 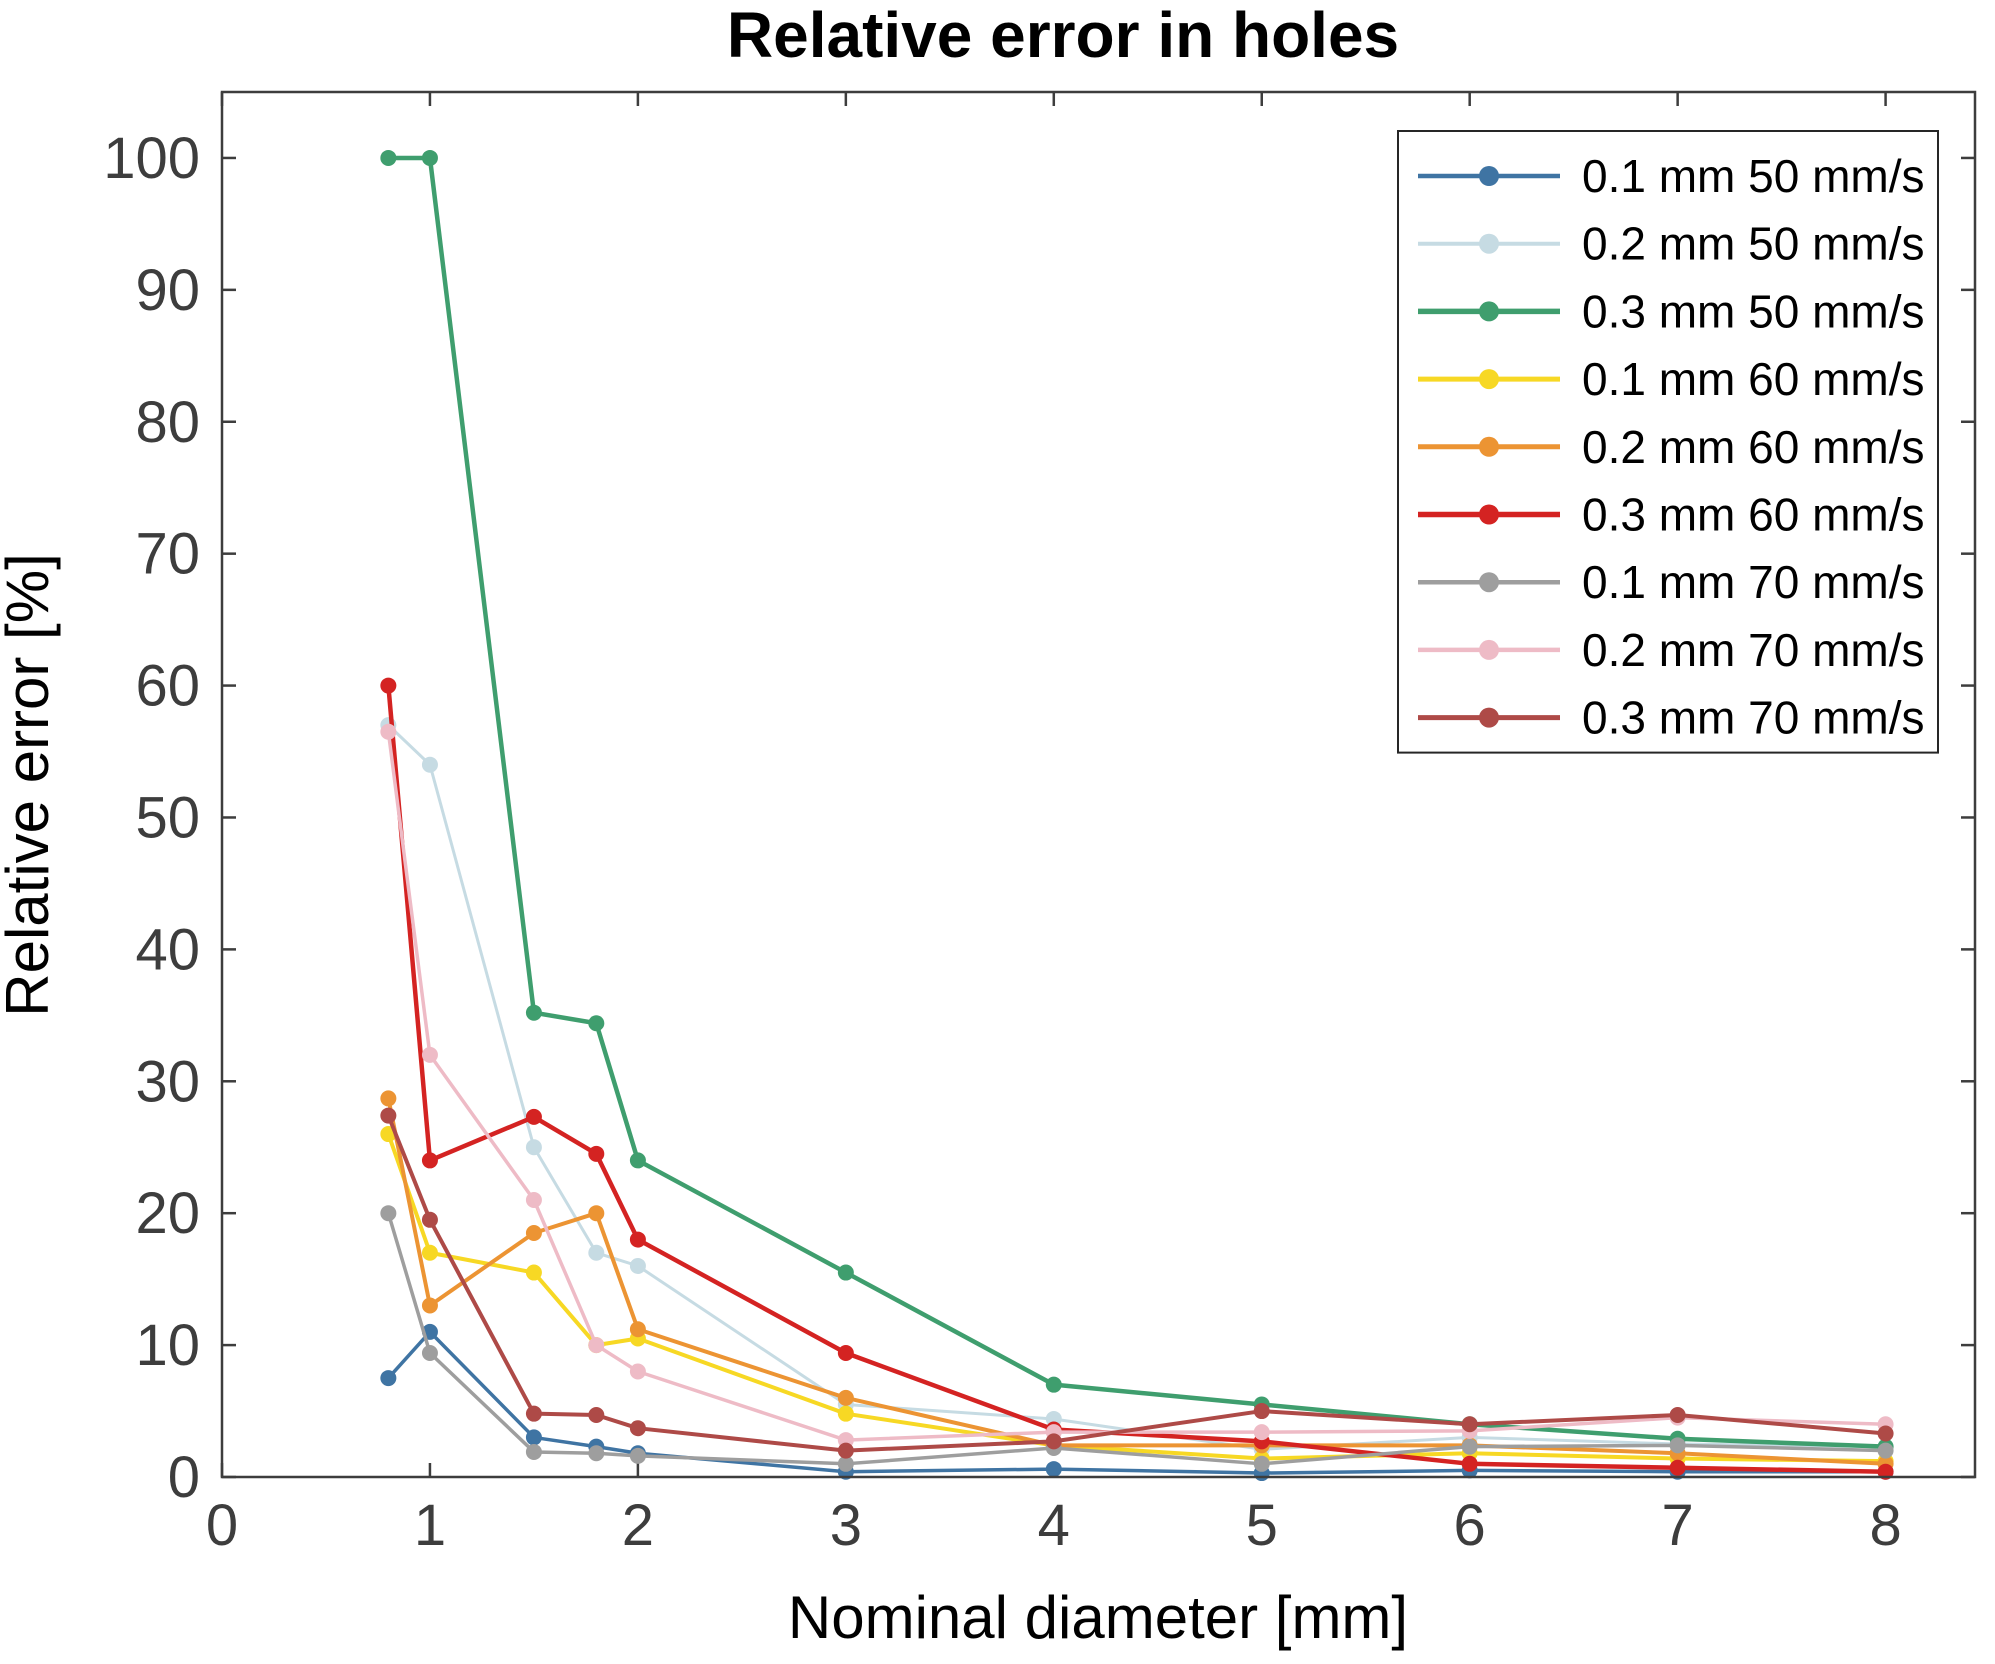 I want to click on y-tick-label: 60, so click(x=167, y=686).